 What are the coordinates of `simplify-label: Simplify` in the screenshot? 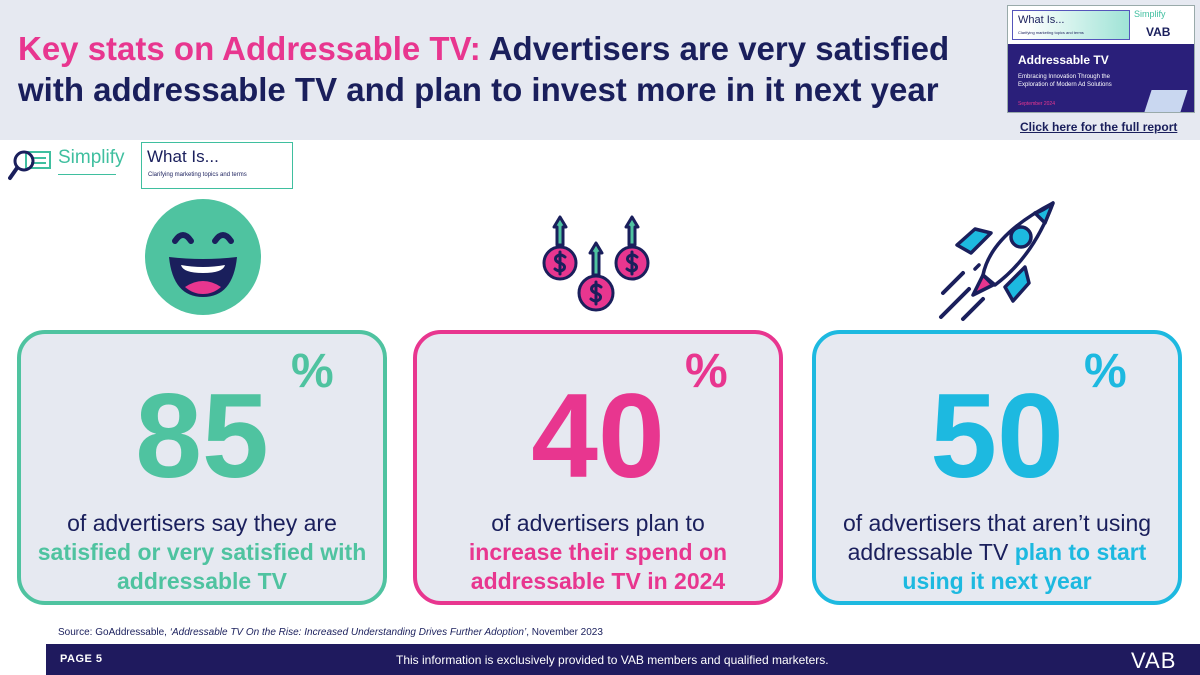 It's located at (91, 157).